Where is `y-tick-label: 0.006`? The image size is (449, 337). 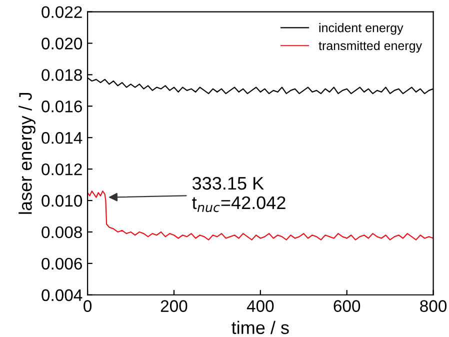 y-tick-label: 0.006 is located at coordinates (62, 264).